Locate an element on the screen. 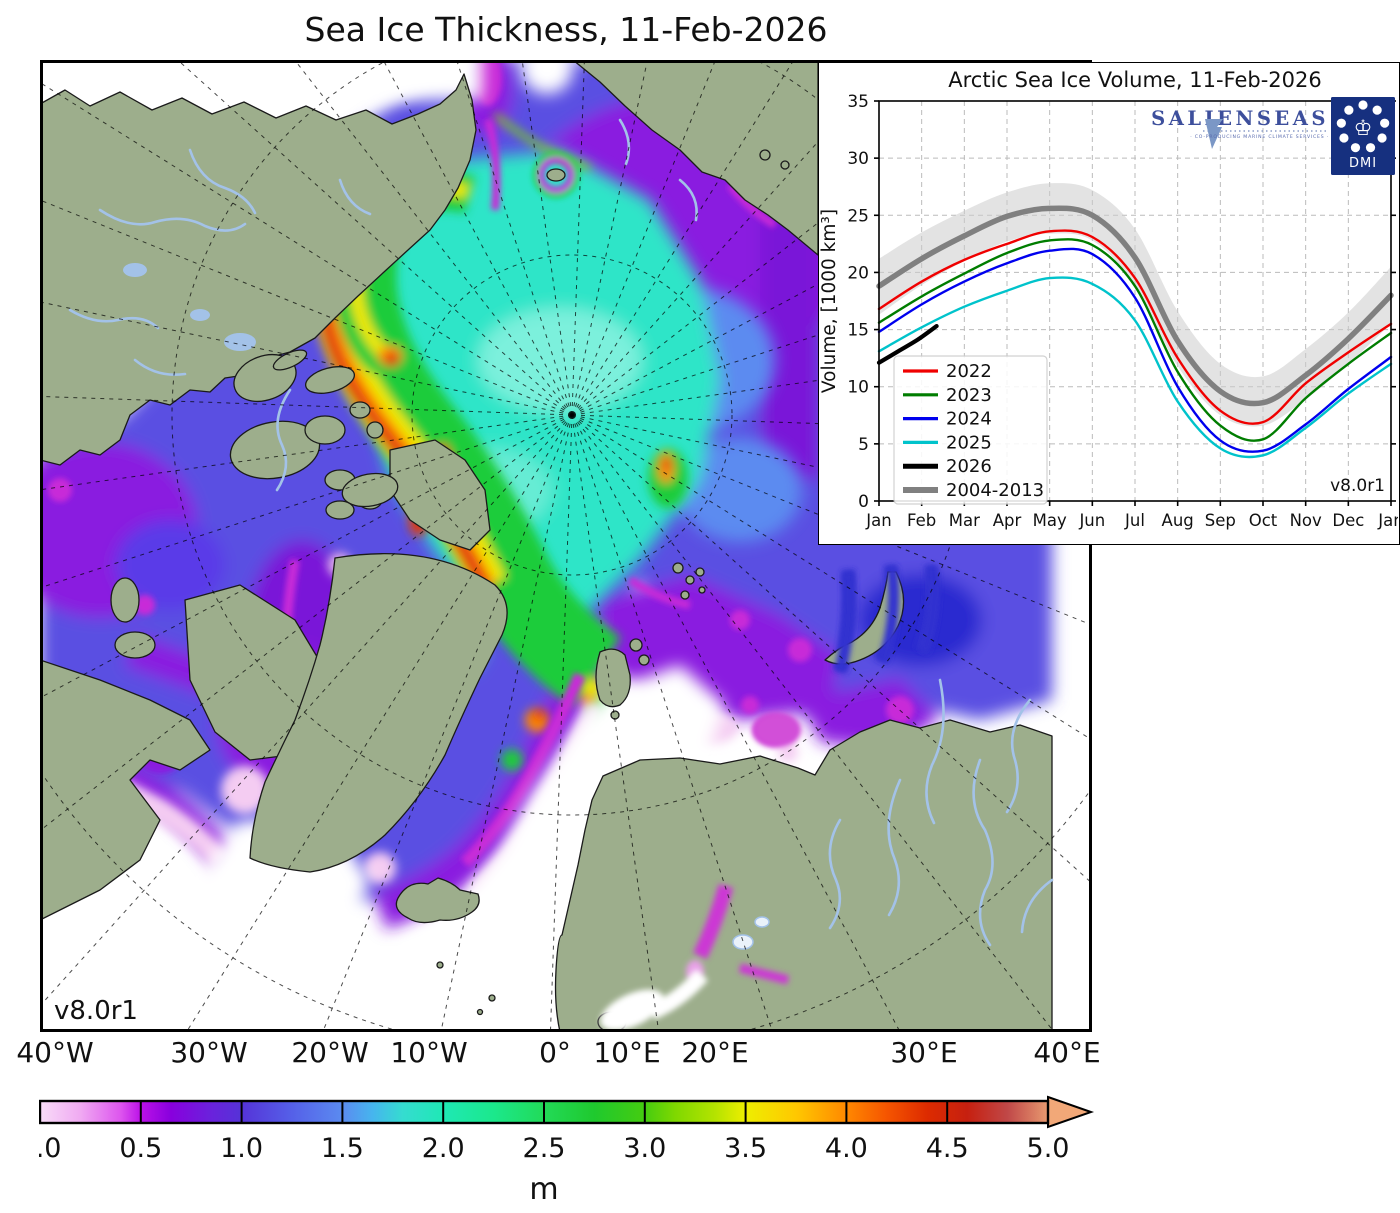 The image size is (1400, 1213). lon-label: 10°W is located at coordinates (429, 1052).